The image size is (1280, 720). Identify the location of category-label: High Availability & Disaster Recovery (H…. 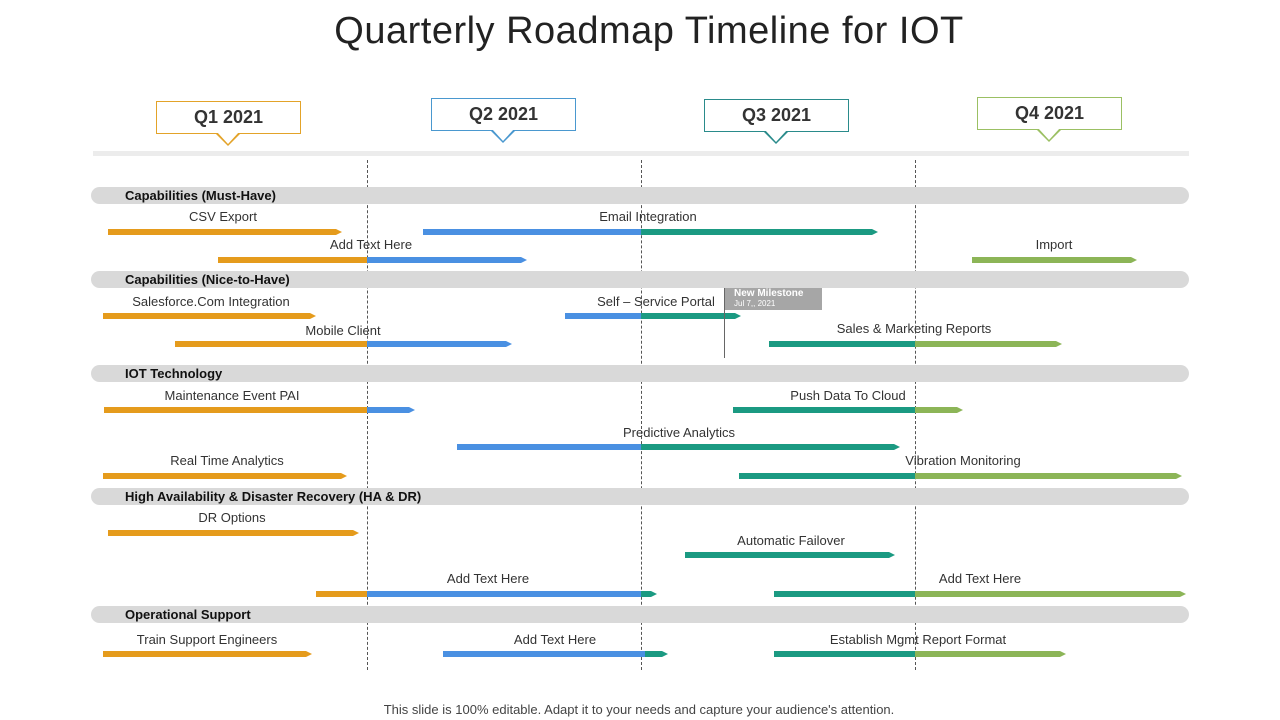
(273, 496).